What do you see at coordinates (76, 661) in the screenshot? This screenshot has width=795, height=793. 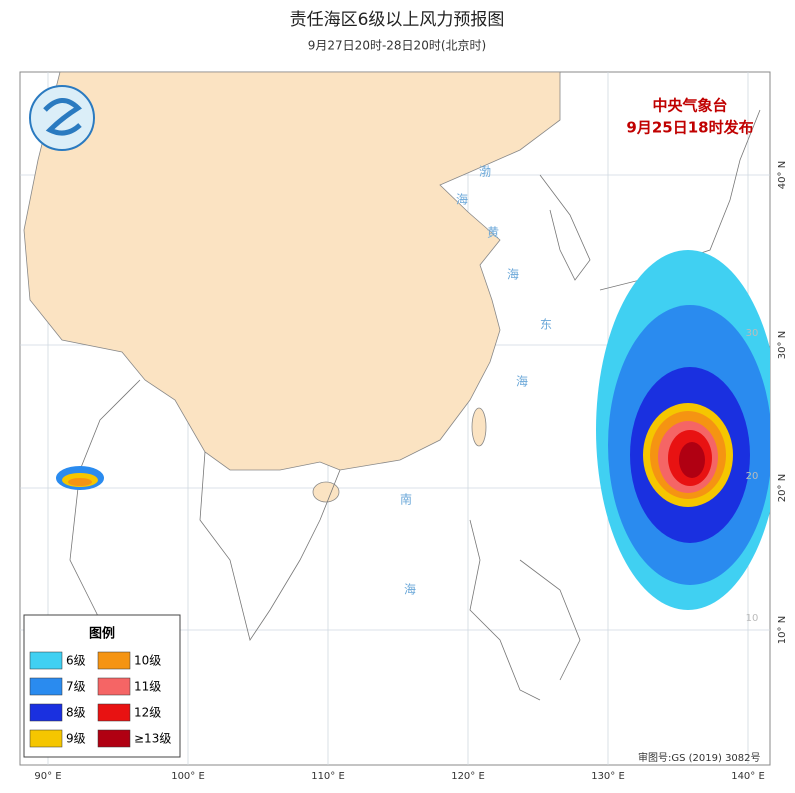 I see `legend-label: 6级` at bounding box center [76, 661].